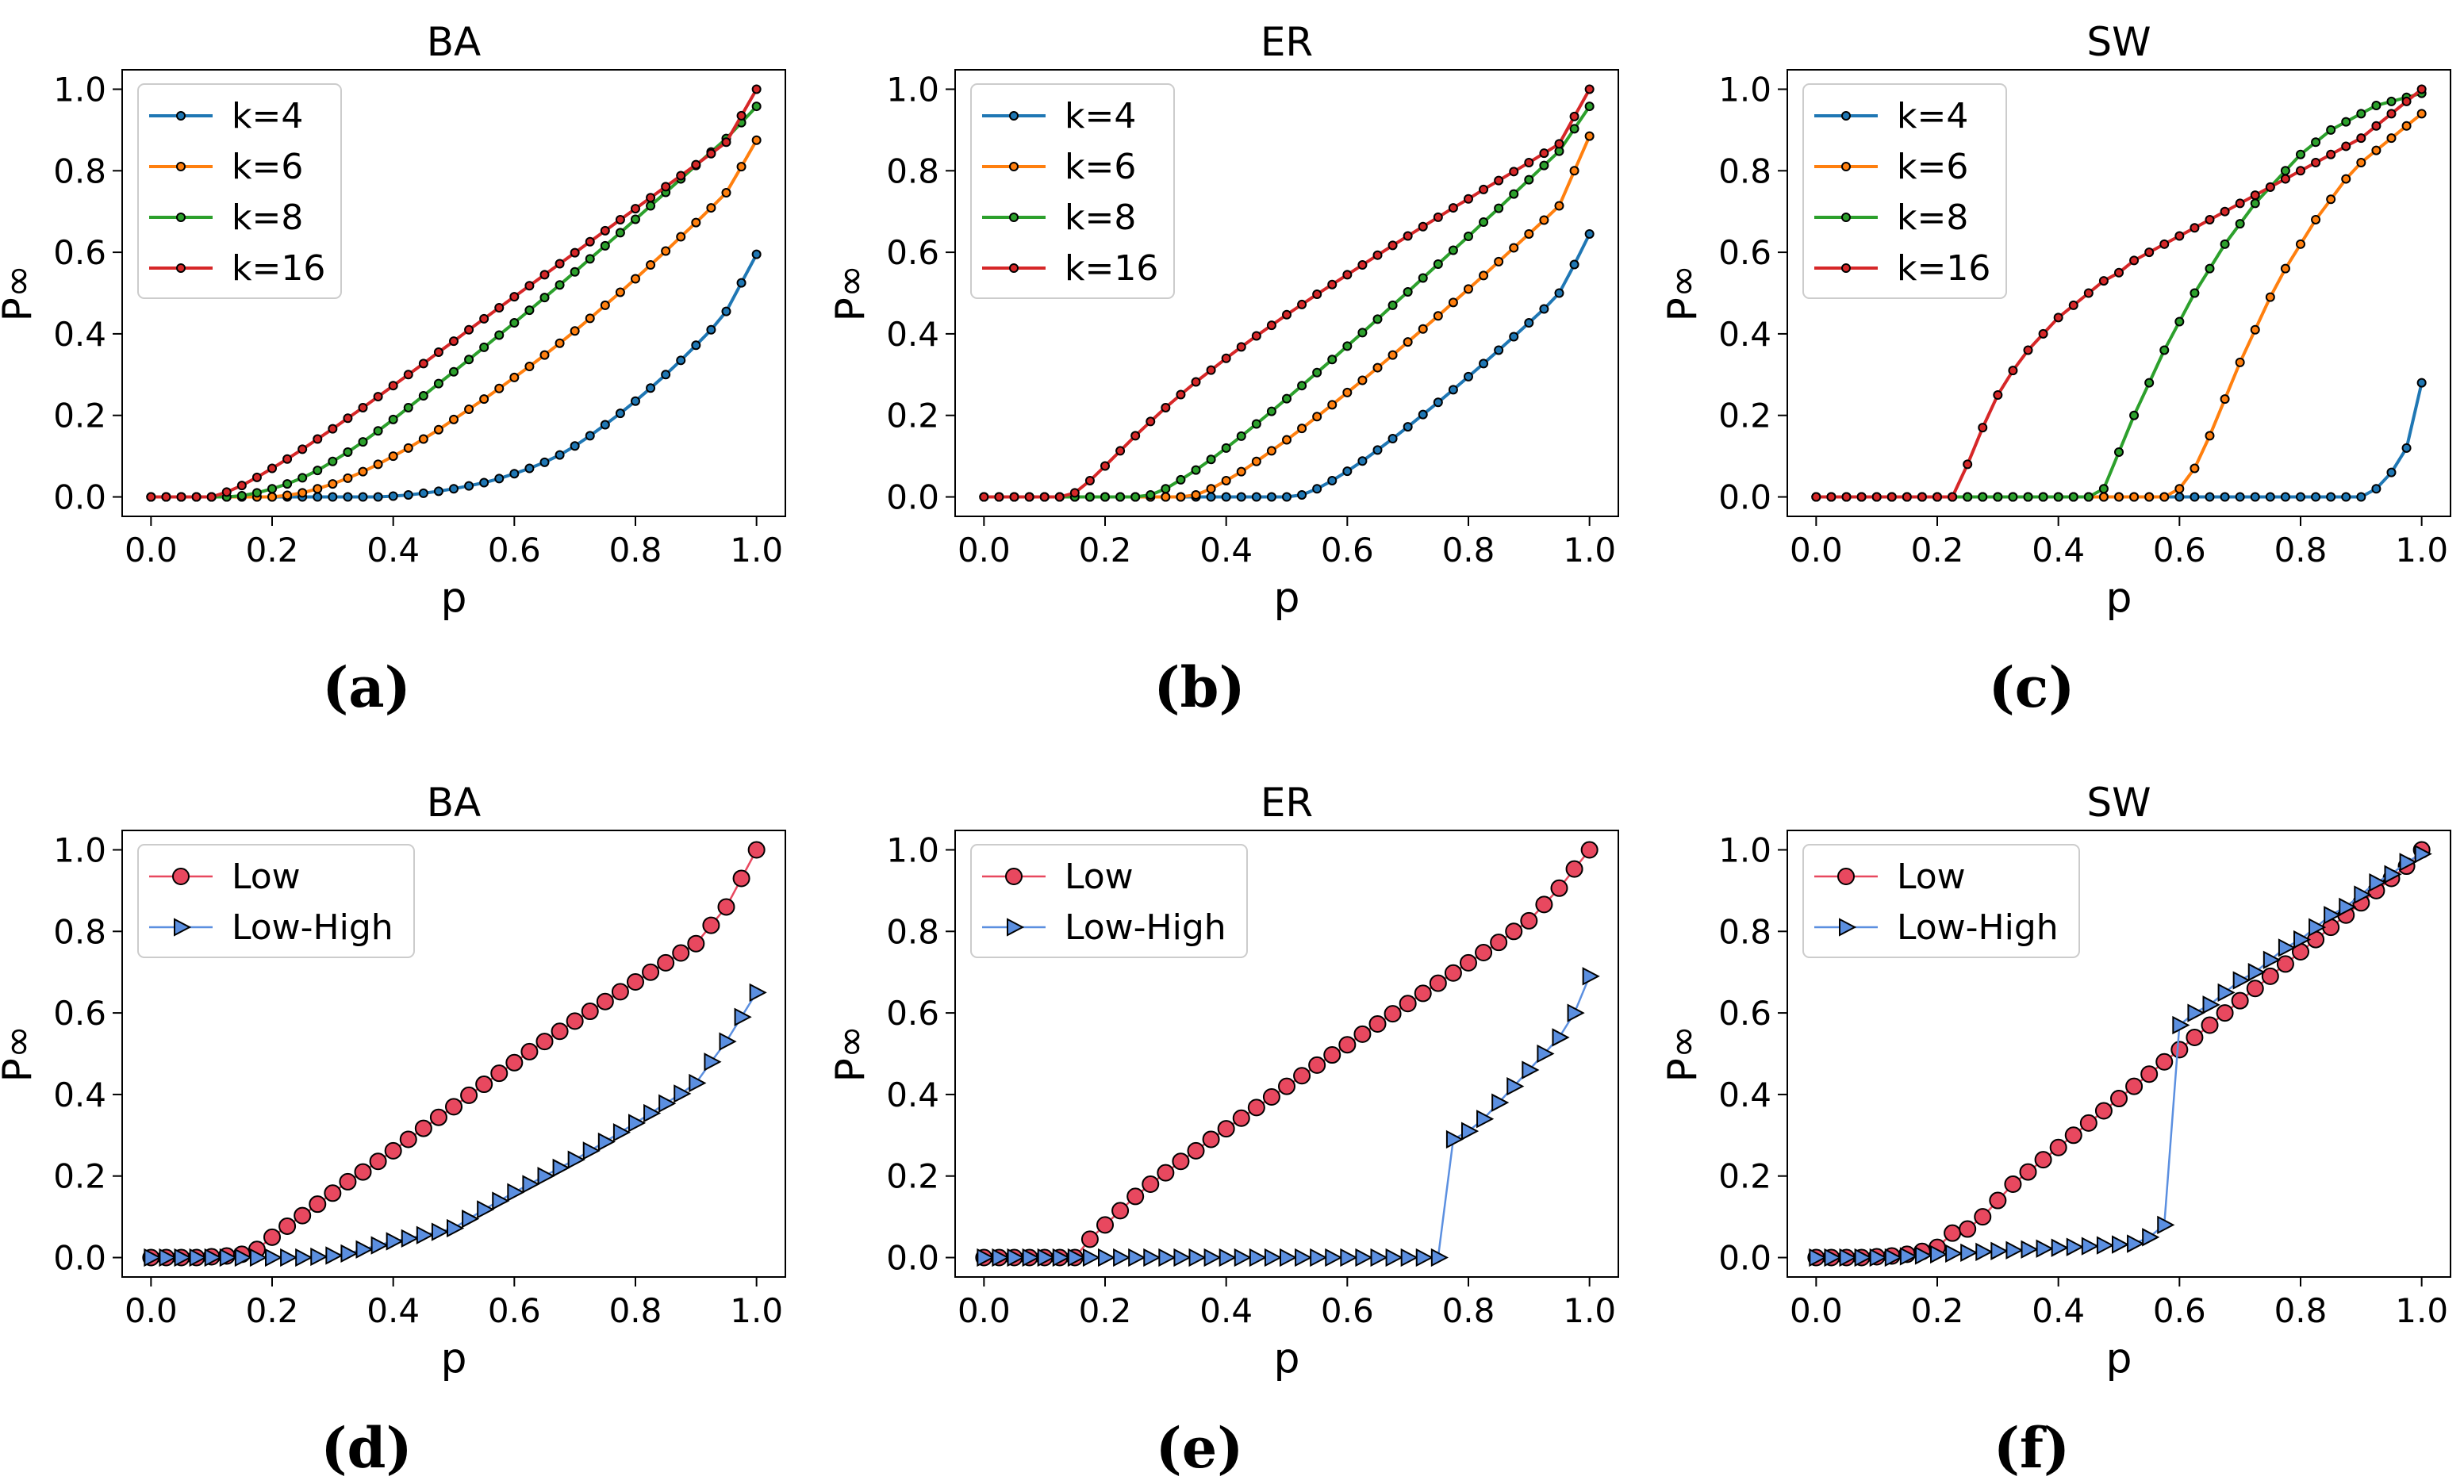 Image resolution: width=2464 pixels, height=1484 pixels. What do you see at coordinates (1904, 191) in the screenshot?
I see `legend-frame` at bounding box center [1904, 191].